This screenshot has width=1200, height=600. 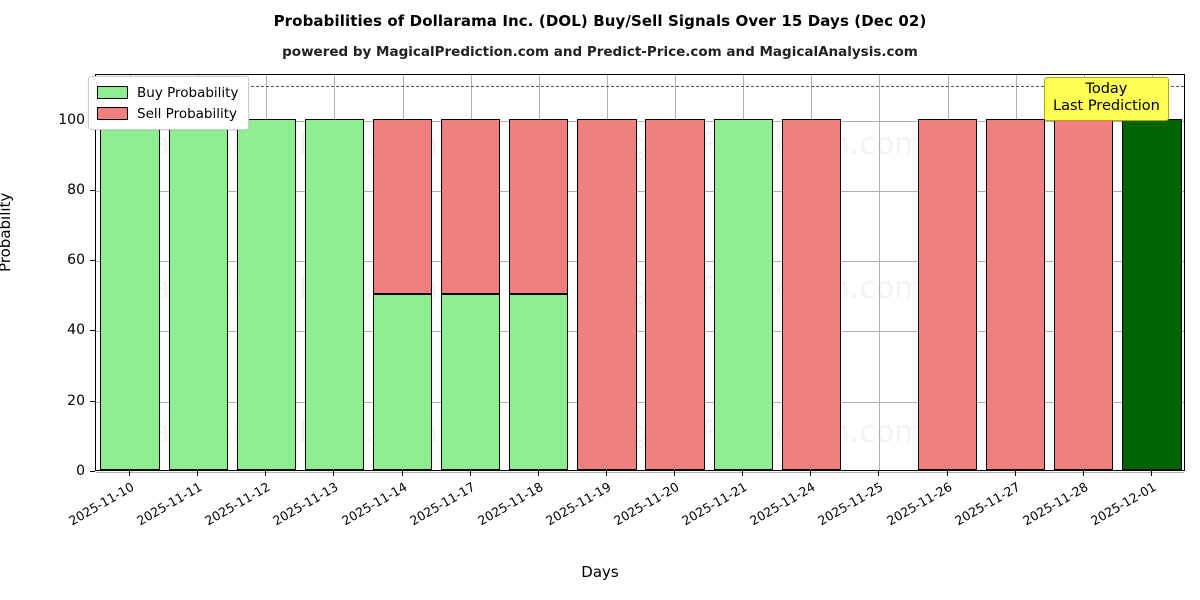 I want to click on x-tick-label: 2025-12-01, so click(x=1123, y=504).